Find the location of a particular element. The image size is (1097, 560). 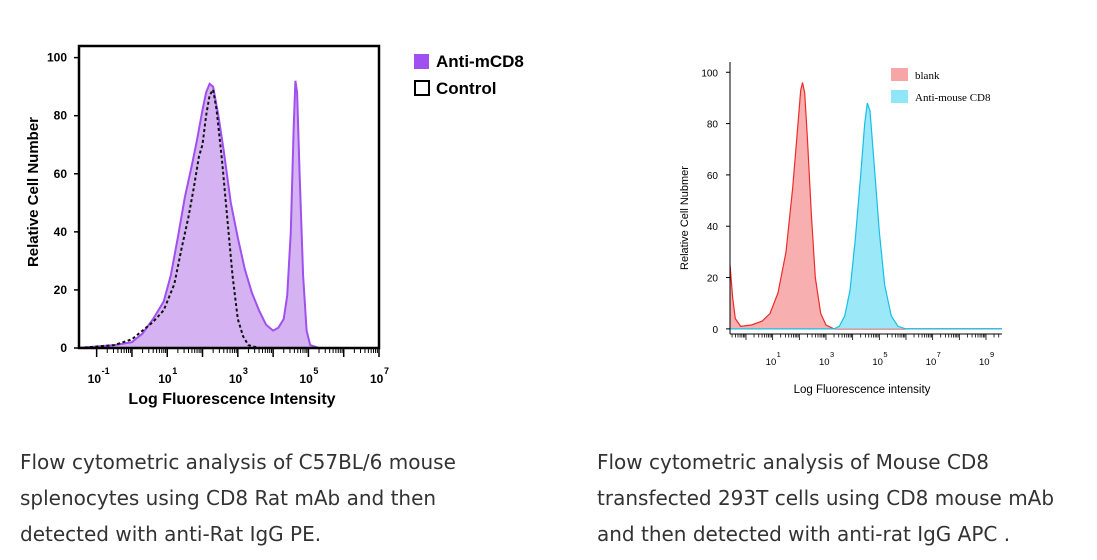

legend-label-control: Control is located at coordinates (466, 88).